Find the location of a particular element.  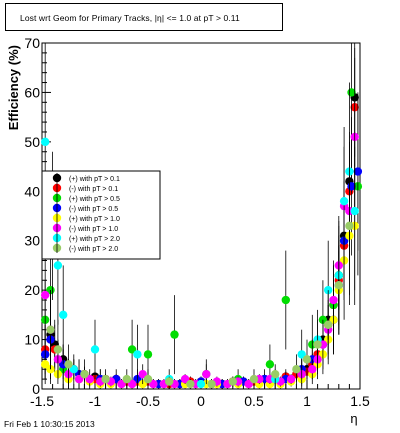

x-tick-label: 1 is located at coordinates (307, 401).